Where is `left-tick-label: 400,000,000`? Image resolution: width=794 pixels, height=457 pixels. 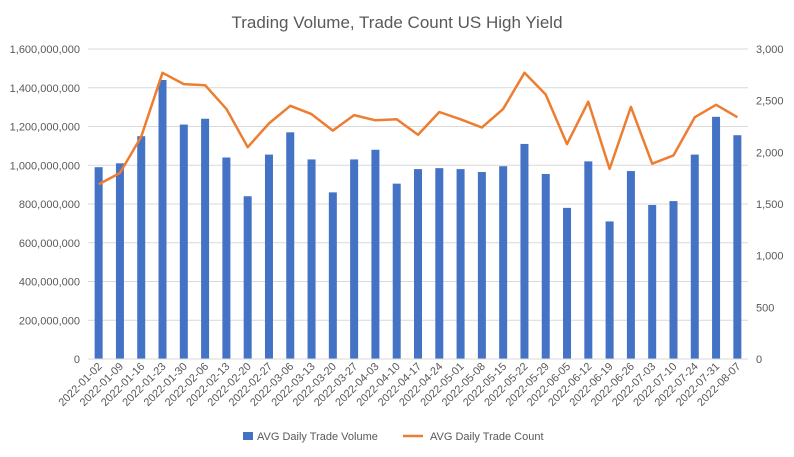
left-tick-label: 400,000,000 is located at coordinates (49, 283).